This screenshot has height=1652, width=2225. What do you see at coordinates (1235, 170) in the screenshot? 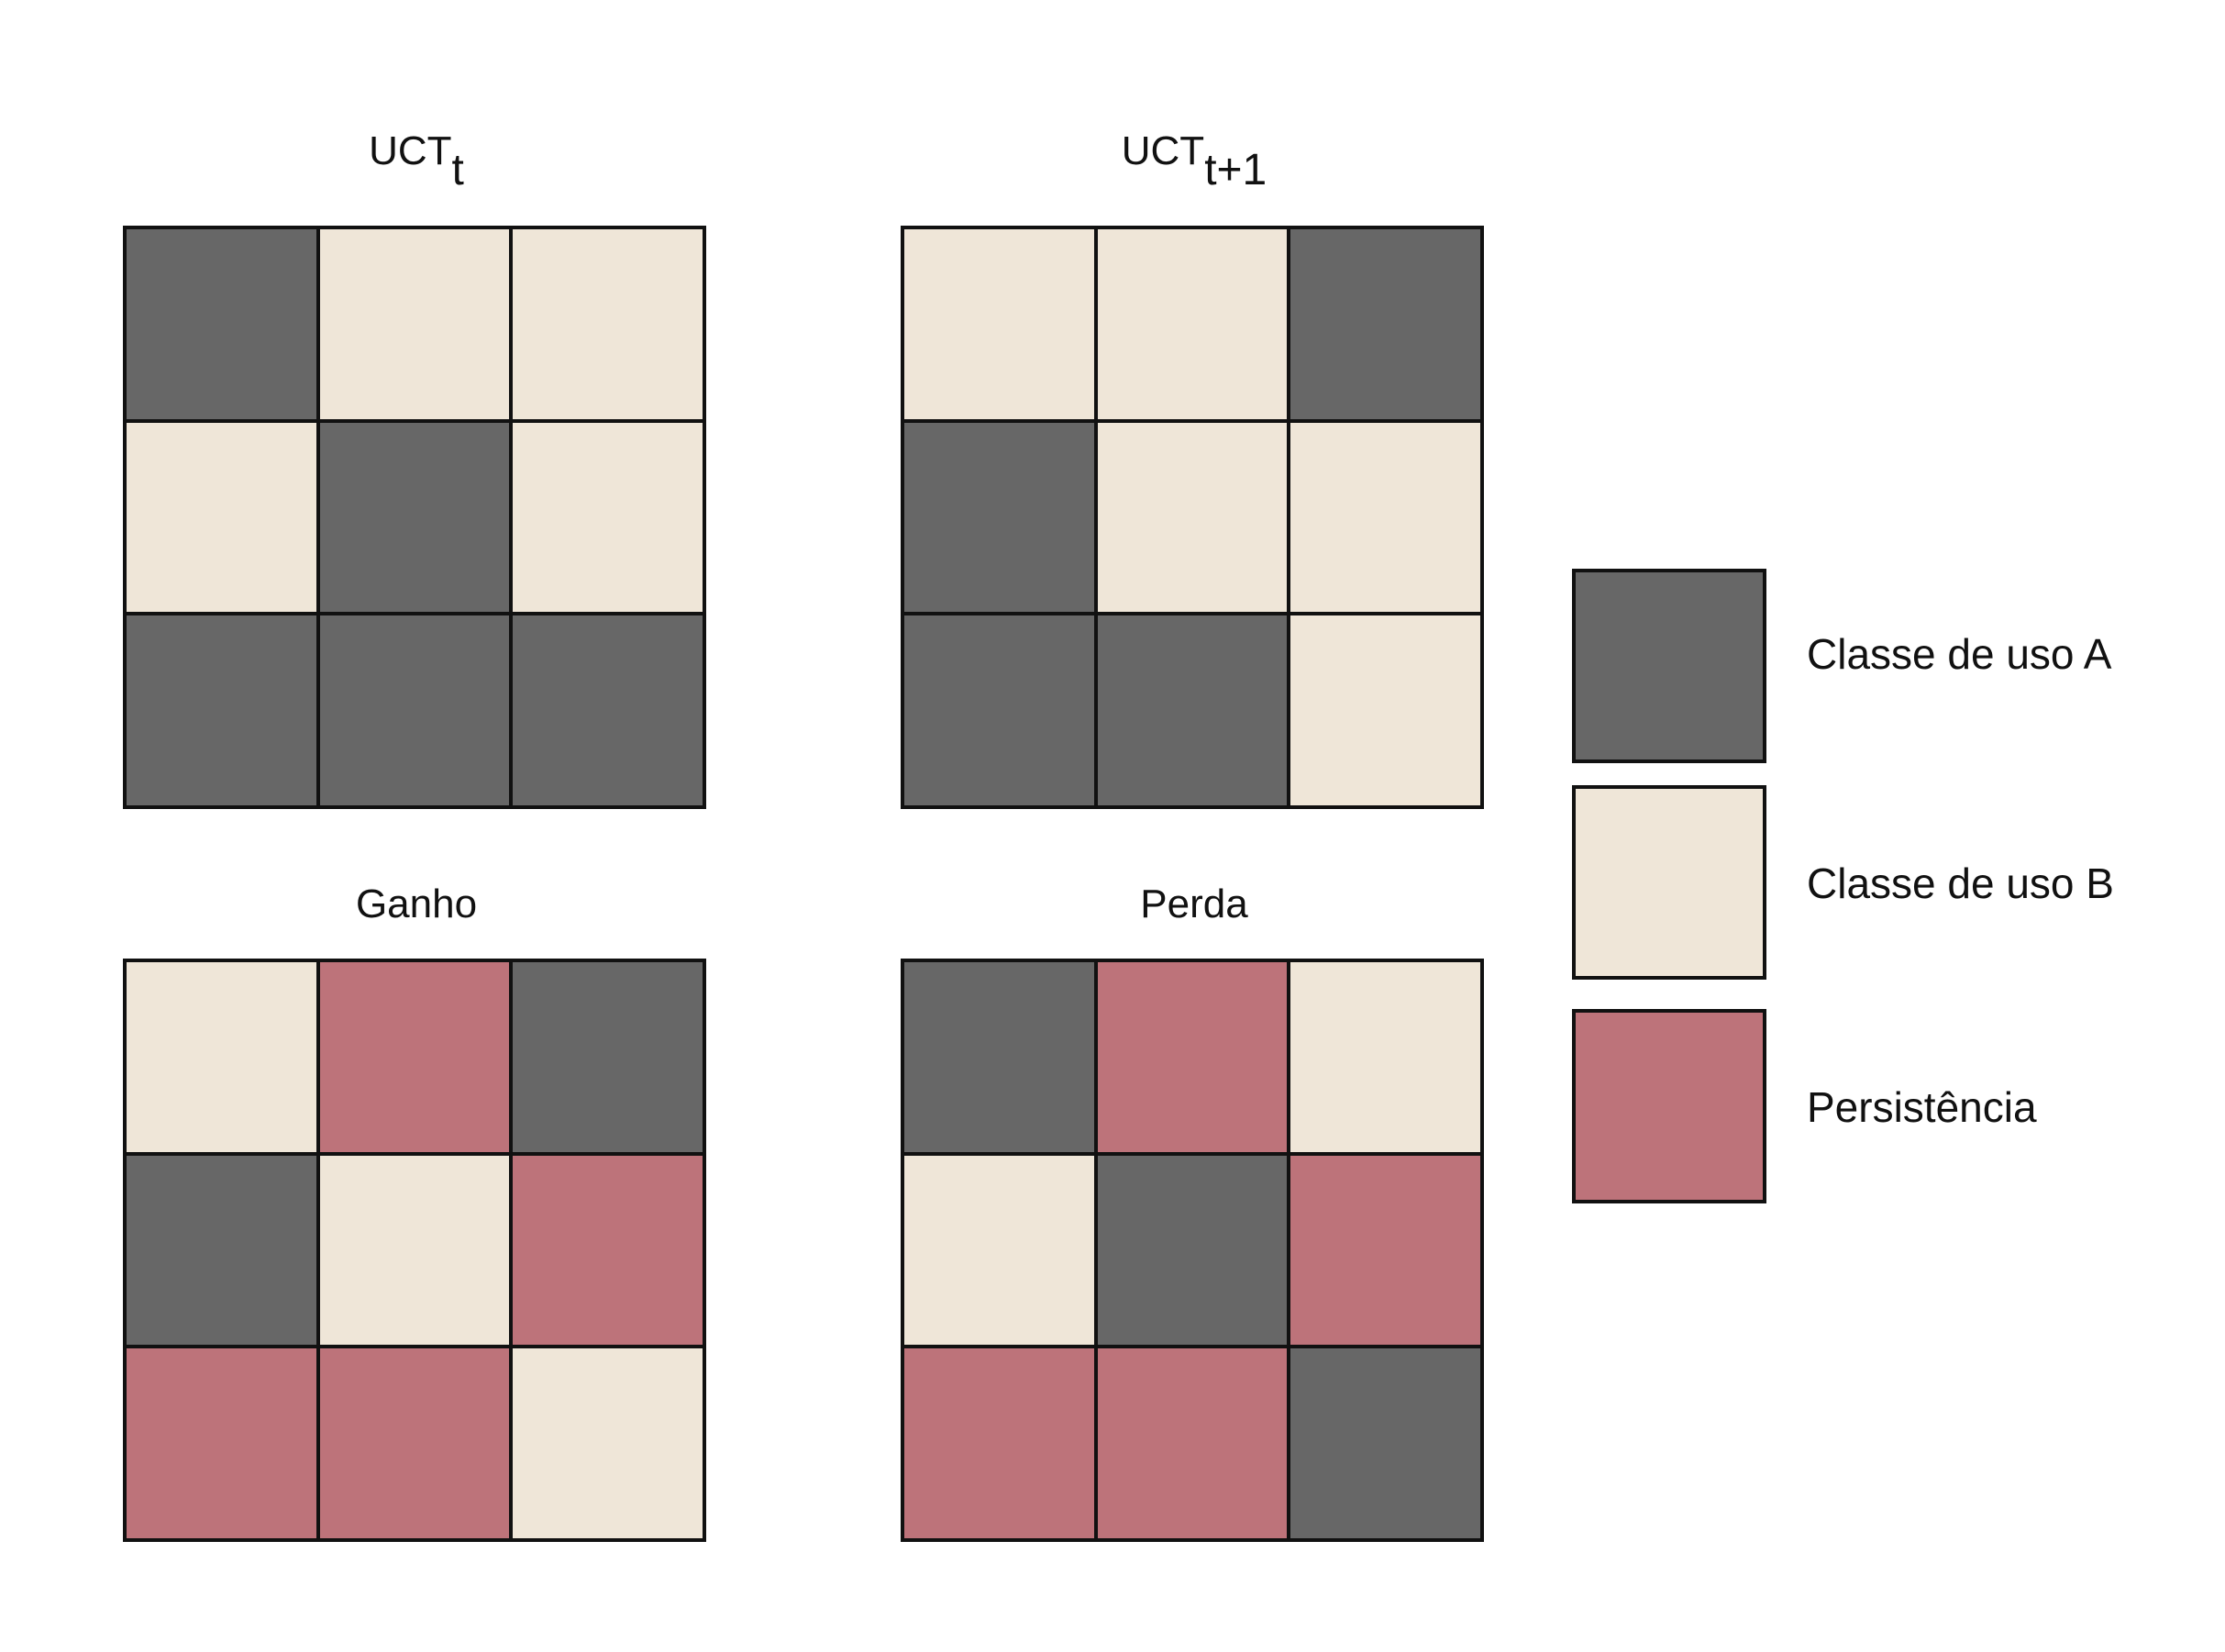
I see `panel-title-subscript: t+1` at bounding box center [1235, 170].